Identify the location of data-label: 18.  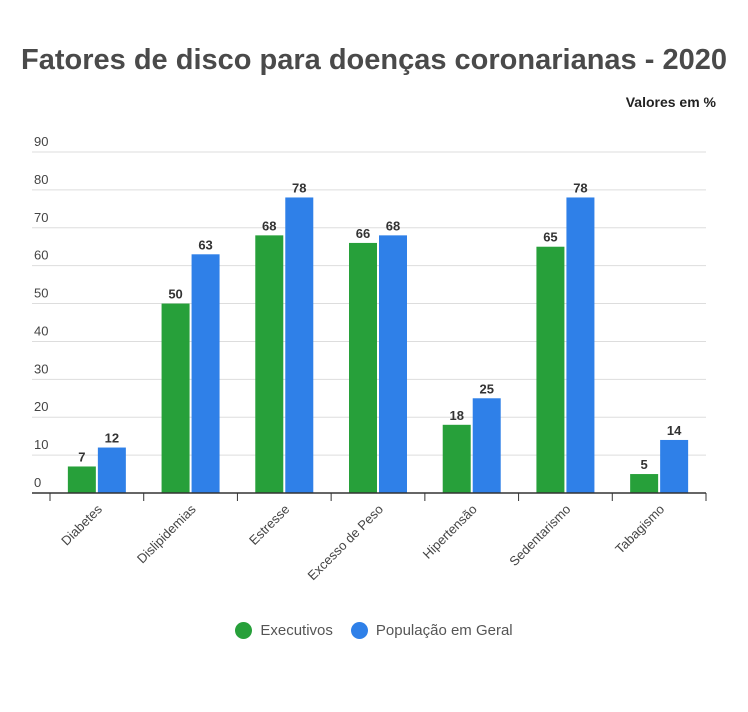
(456, 415).